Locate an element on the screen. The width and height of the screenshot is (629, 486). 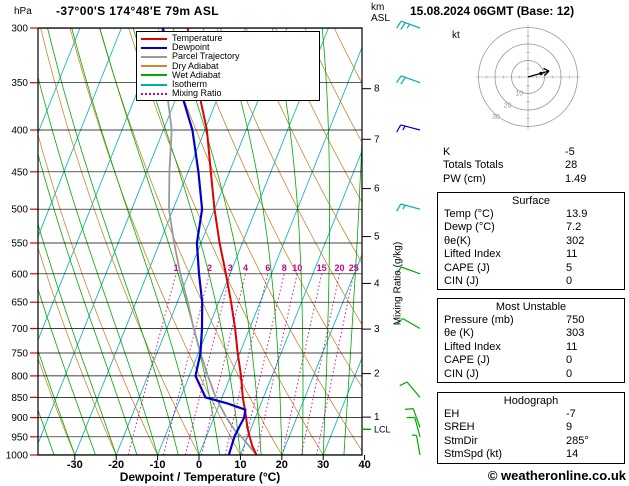
stat-value: 303 is located at coordinates (575, 333).